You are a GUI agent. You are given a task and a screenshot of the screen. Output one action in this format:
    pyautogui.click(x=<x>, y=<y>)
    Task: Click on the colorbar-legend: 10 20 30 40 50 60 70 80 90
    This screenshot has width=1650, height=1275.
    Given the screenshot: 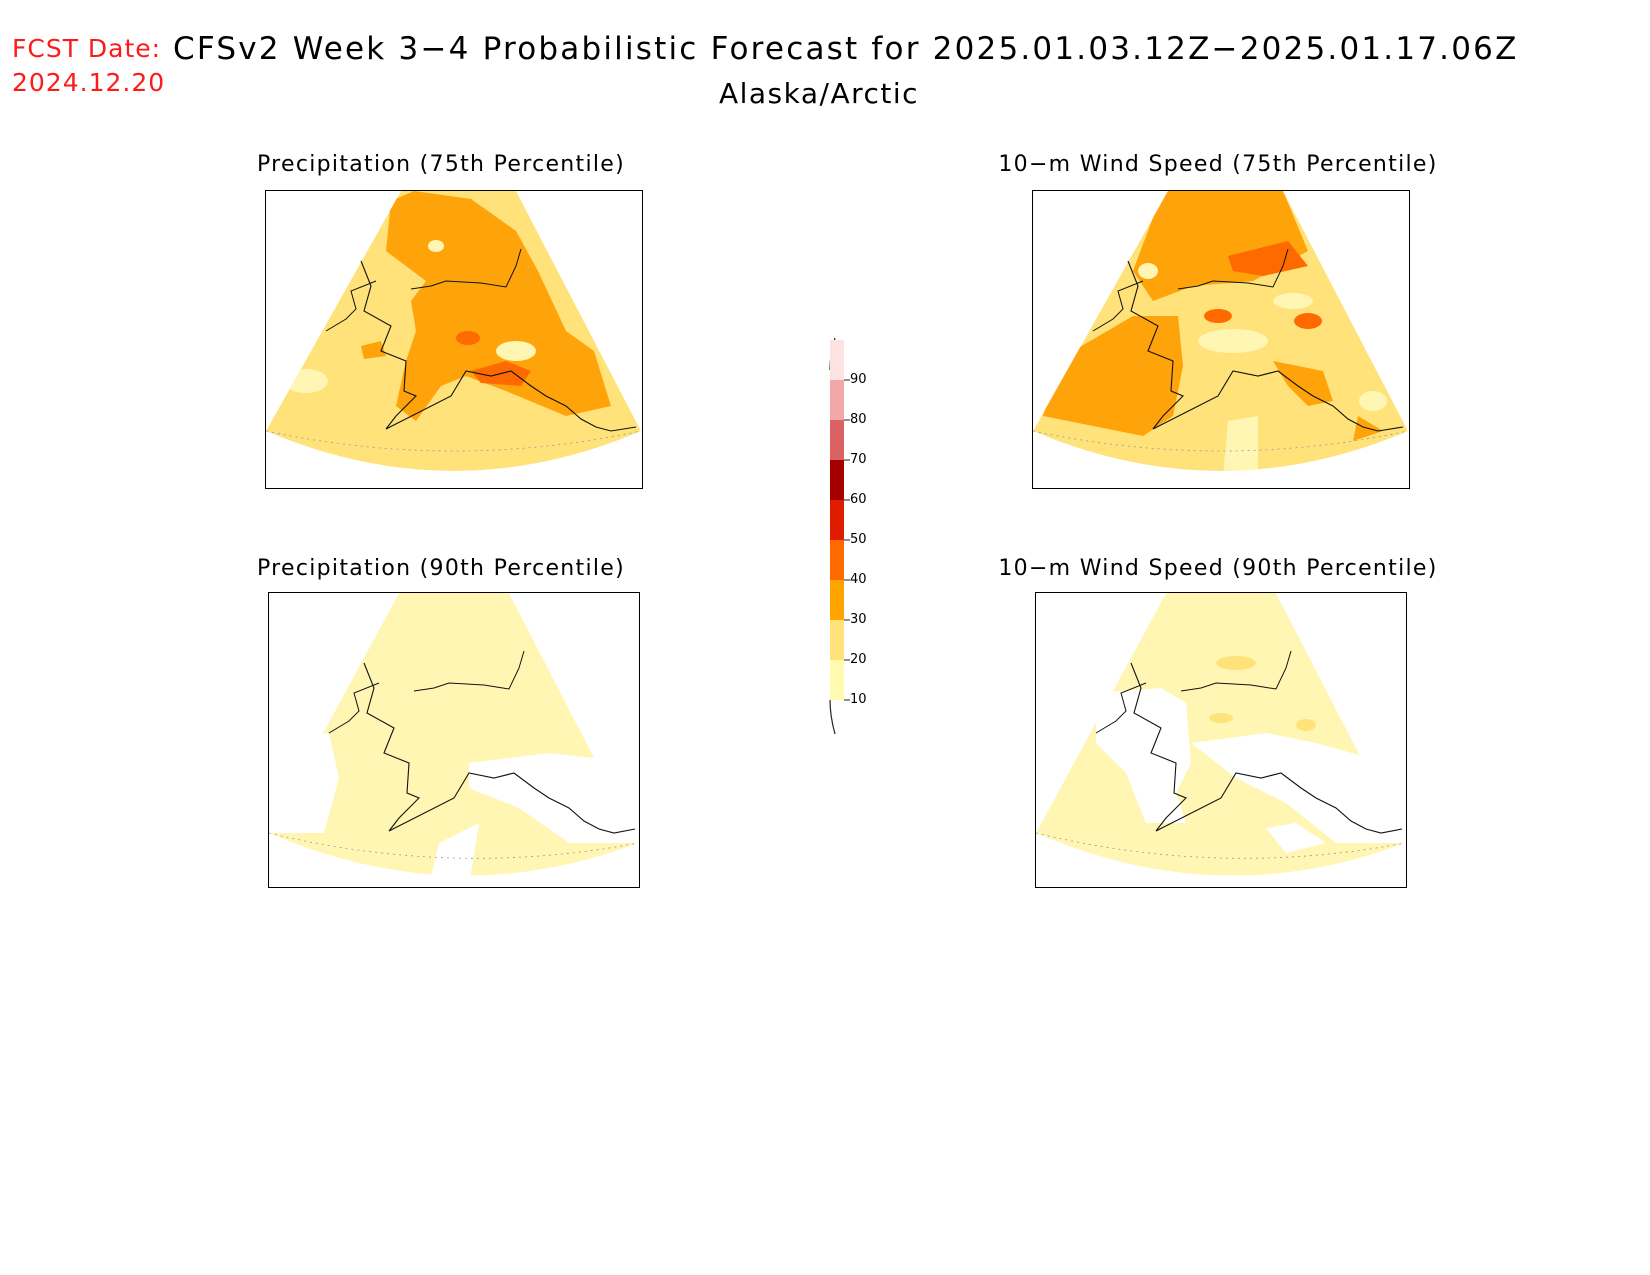 What is the action you would take?
    pyautogui.click(x=858, y=540)
    